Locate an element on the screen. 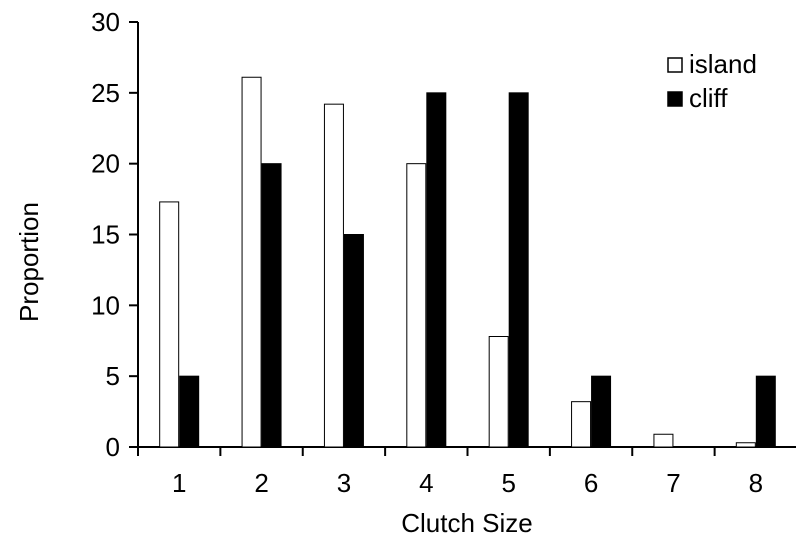 This screenshot has height=545, width=796. y-tick-label: 30 is located at coordinates (105, 22).